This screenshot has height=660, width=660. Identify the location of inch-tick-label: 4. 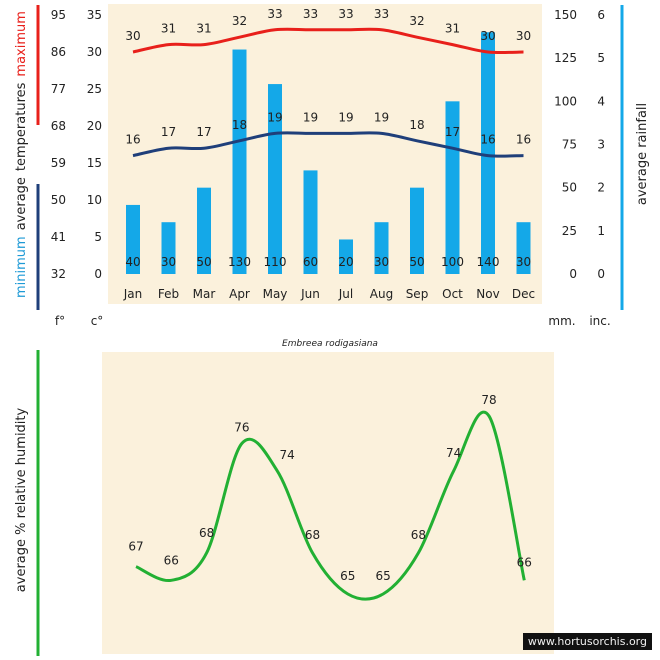
(601, 101).